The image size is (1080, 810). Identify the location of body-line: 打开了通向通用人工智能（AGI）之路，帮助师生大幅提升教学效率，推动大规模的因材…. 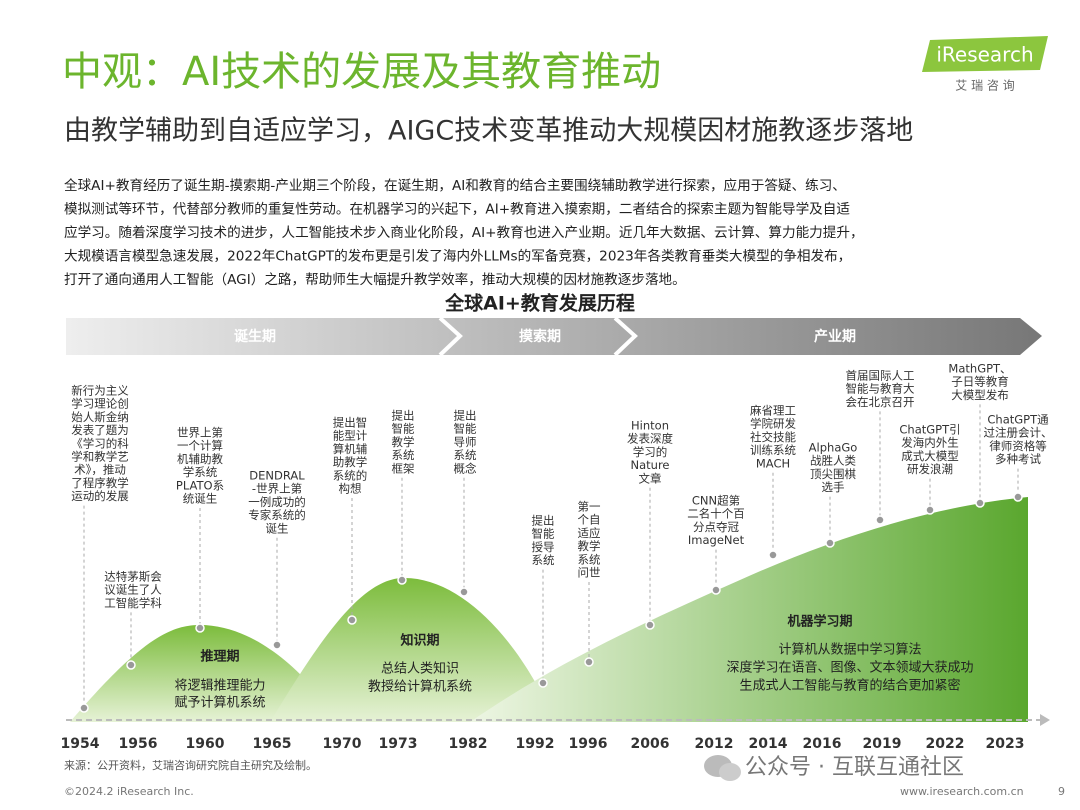
(375, 279).